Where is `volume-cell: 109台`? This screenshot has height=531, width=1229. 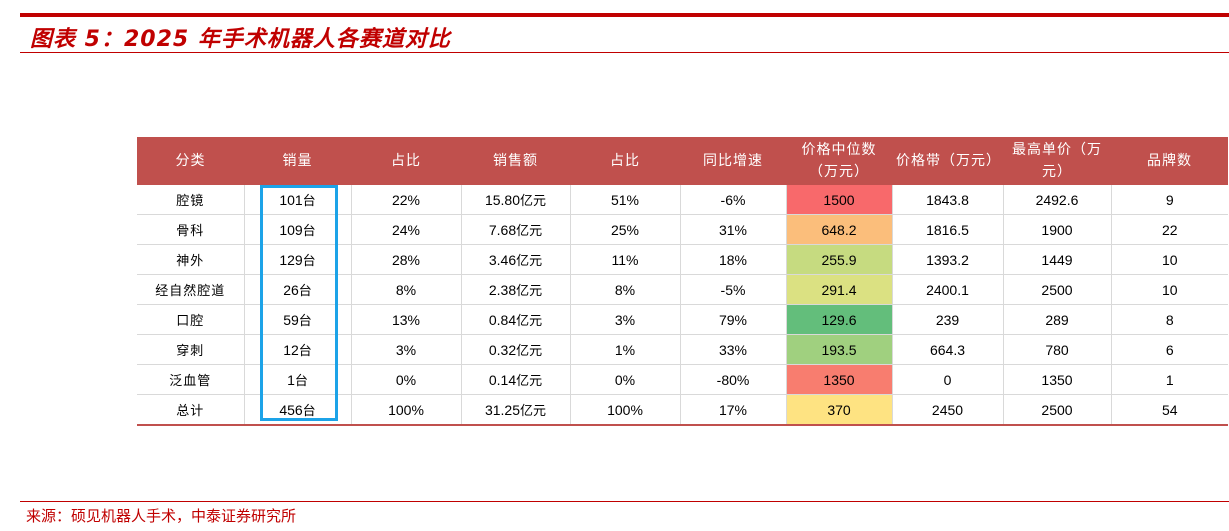 volume-cell: 109台 is located at coordinates (298, 229).